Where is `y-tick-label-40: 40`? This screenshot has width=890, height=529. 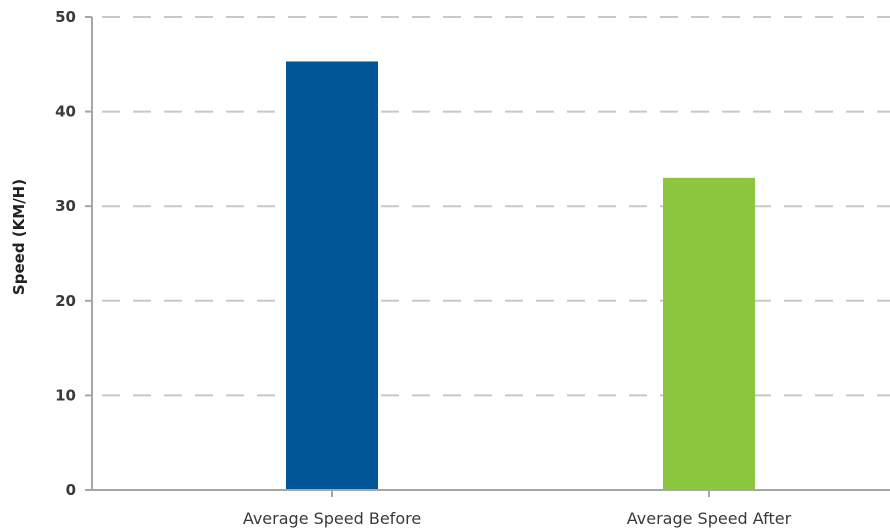
y-tick-label-40: 40 is located at coordinates (65, 112).